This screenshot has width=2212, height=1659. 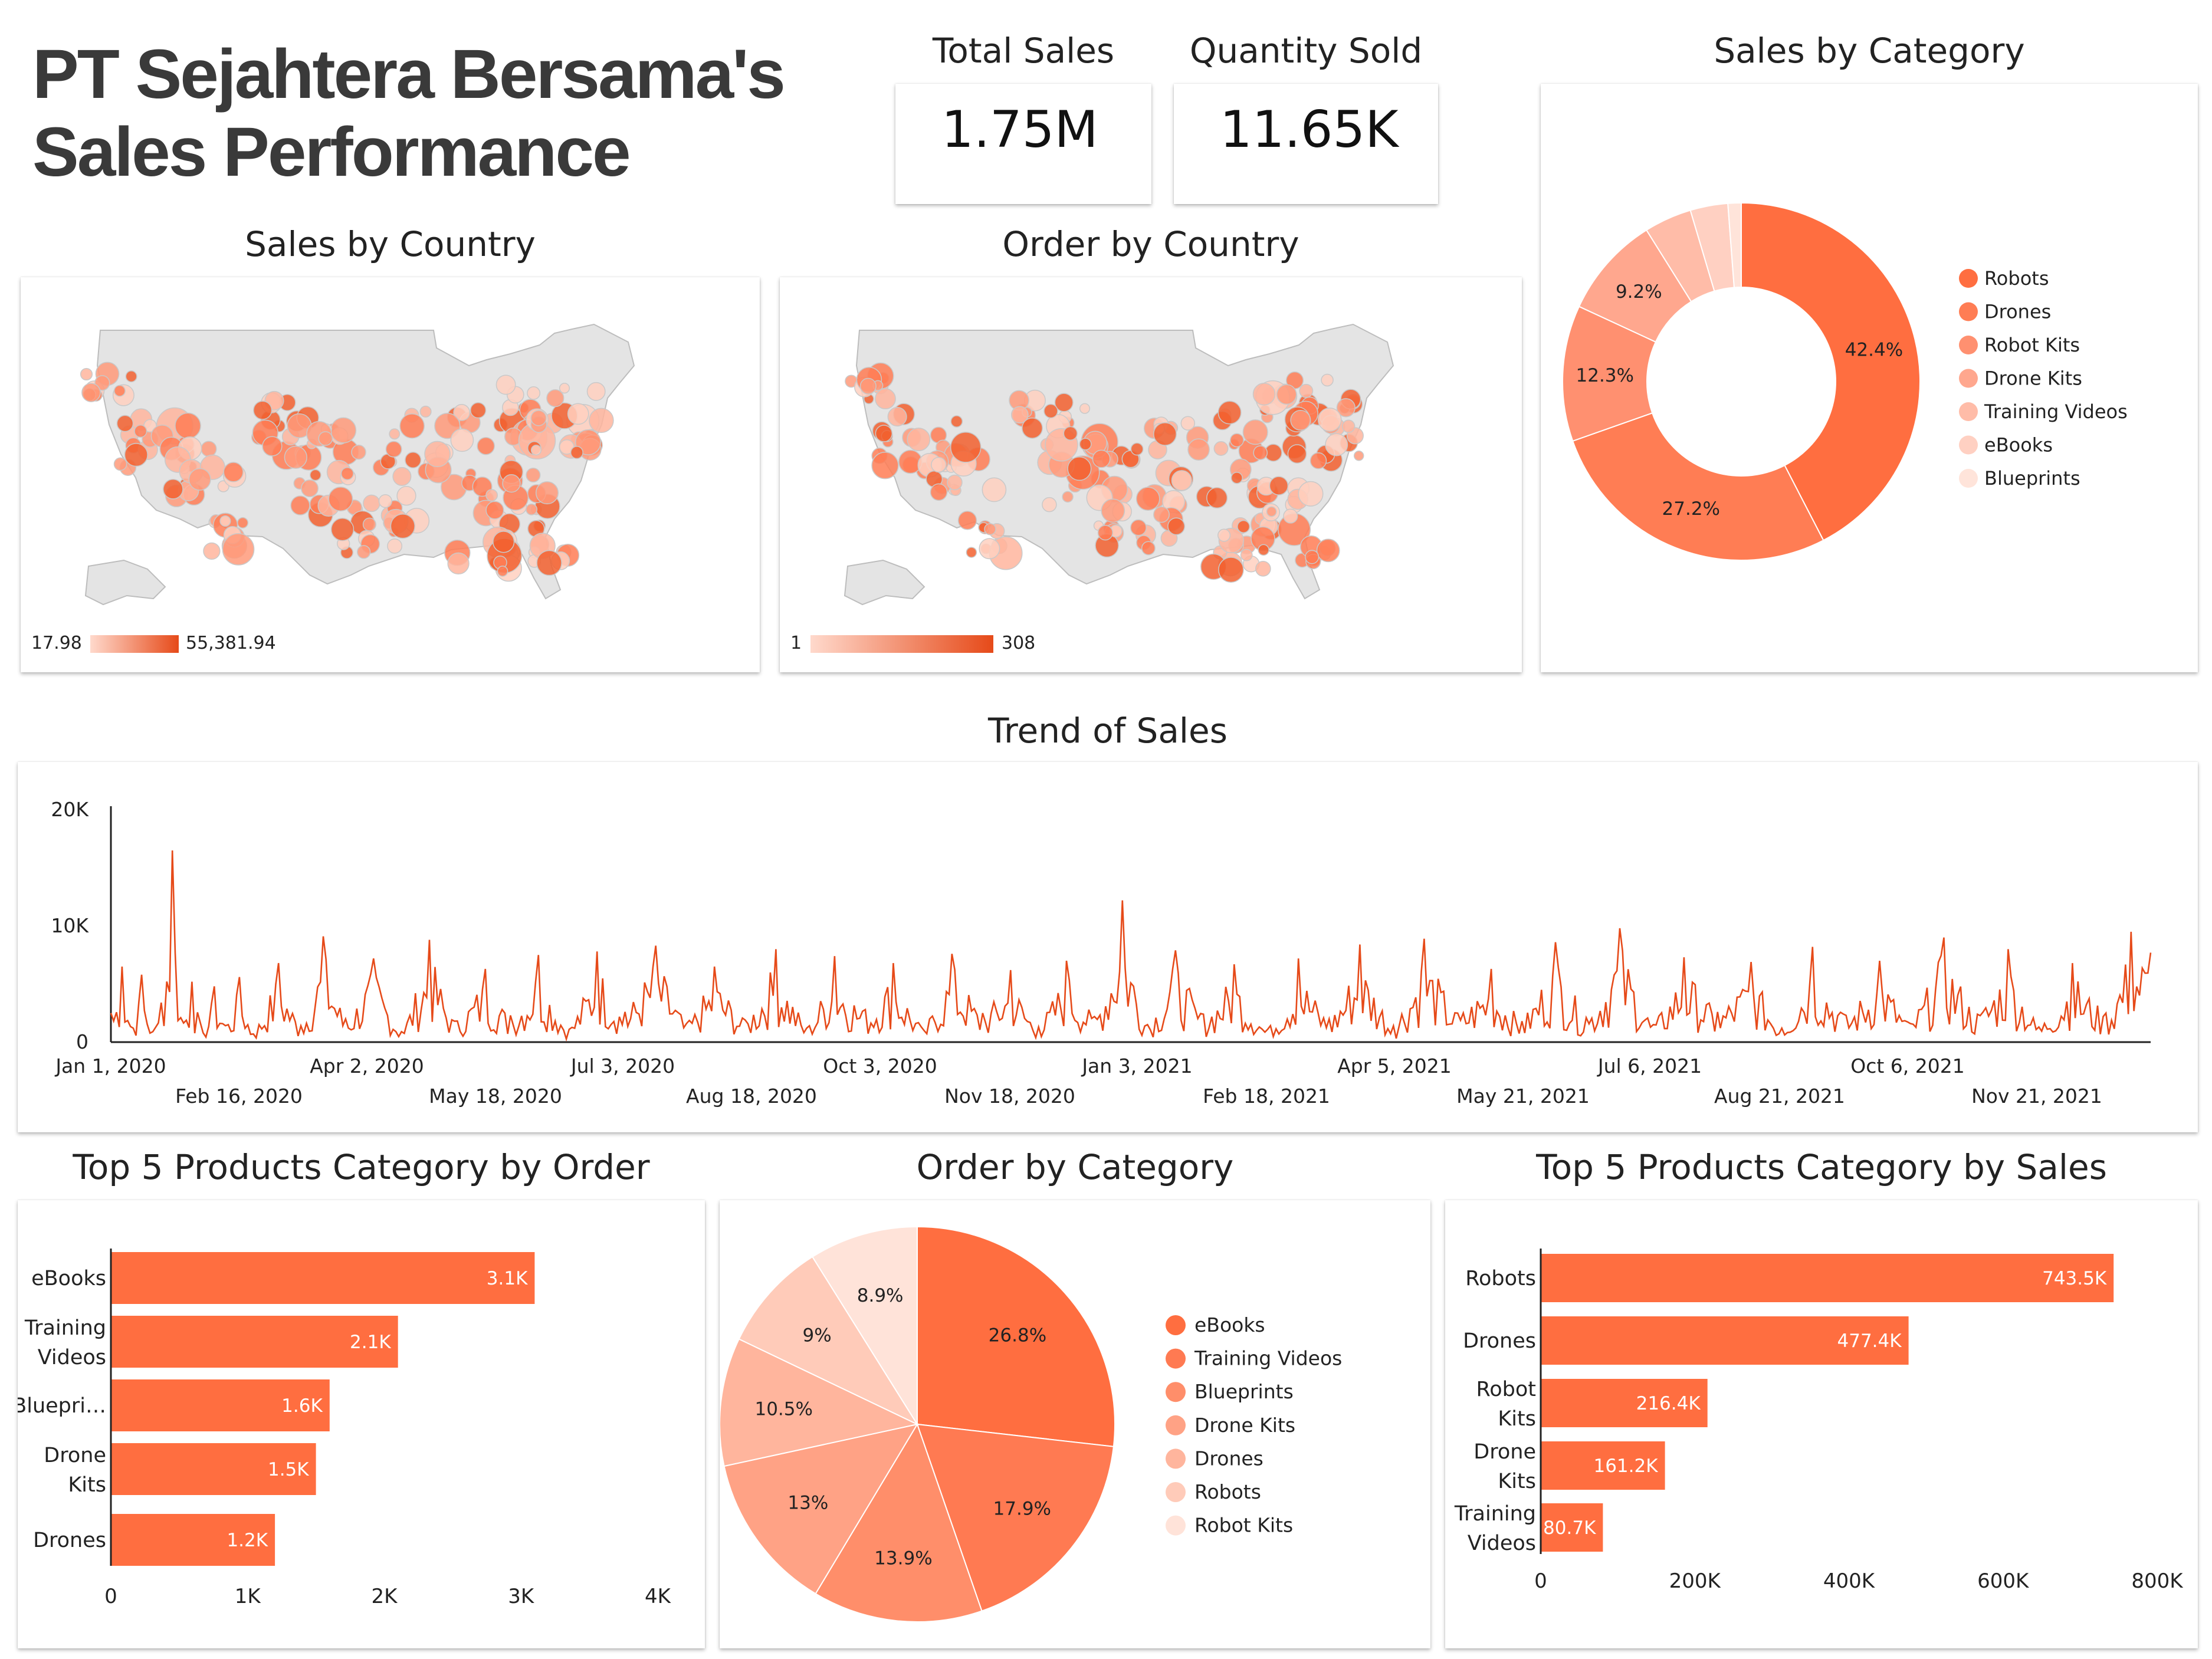 I want to click on pie-slice-blueprints, so click(x=899, y=1522).